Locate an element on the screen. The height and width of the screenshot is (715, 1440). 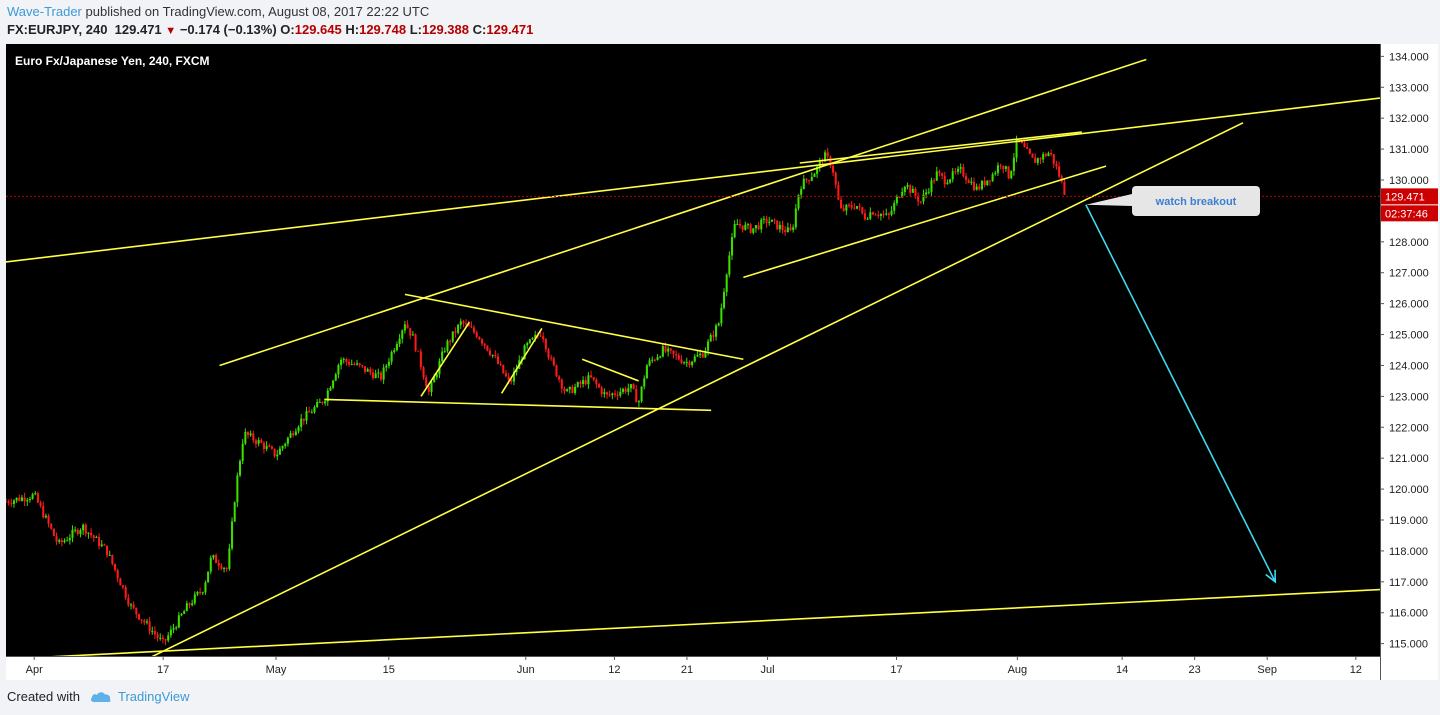
x-tick-label: 15 is located at coordinates (389, 670).